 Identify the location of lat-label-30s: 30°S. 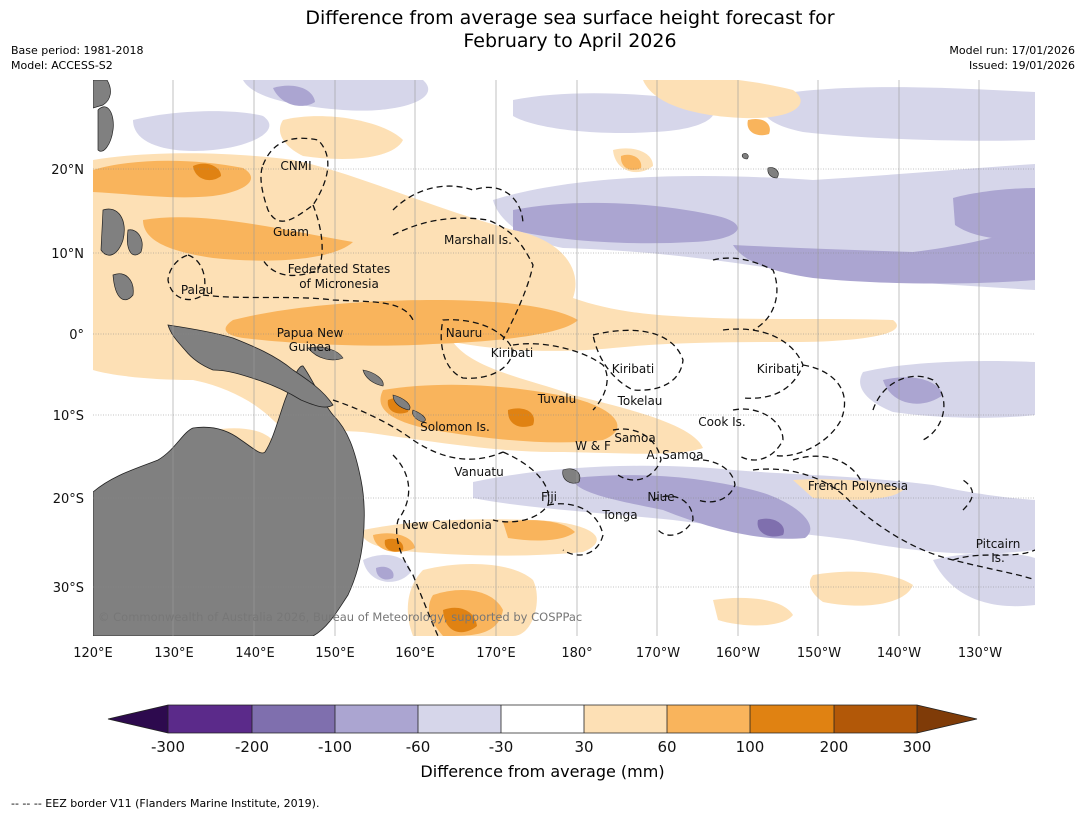
(68, 588).